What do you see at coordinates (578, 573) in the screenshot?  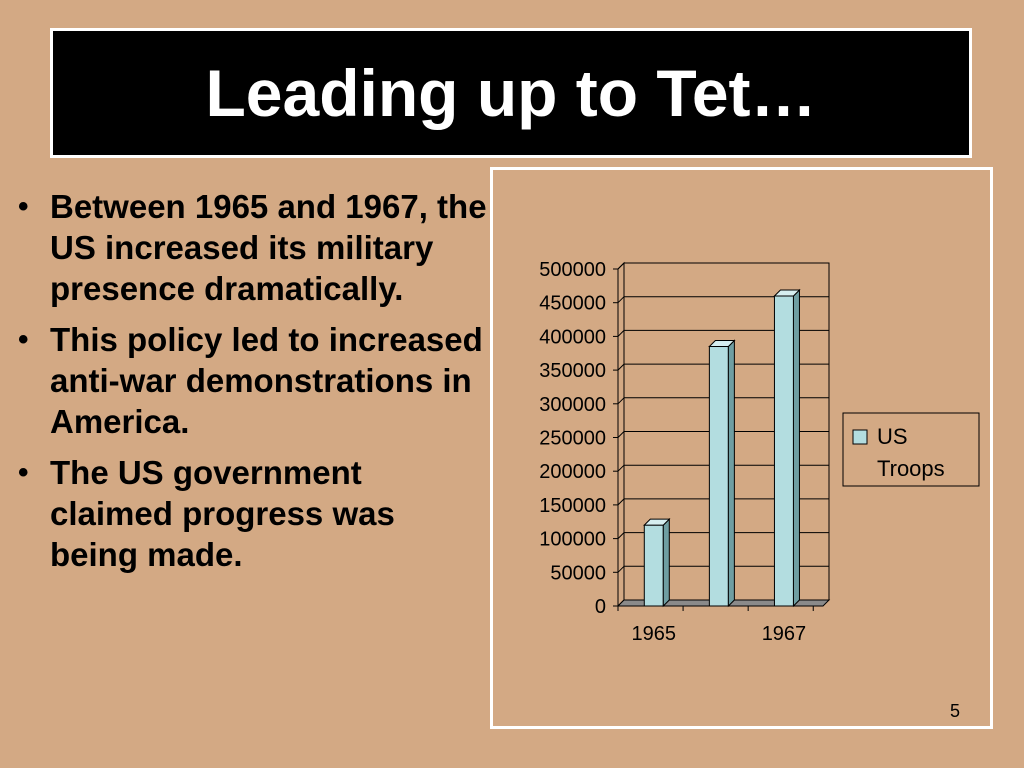 I see `y-tick-label: 50000` at bounding box center [578, 573].